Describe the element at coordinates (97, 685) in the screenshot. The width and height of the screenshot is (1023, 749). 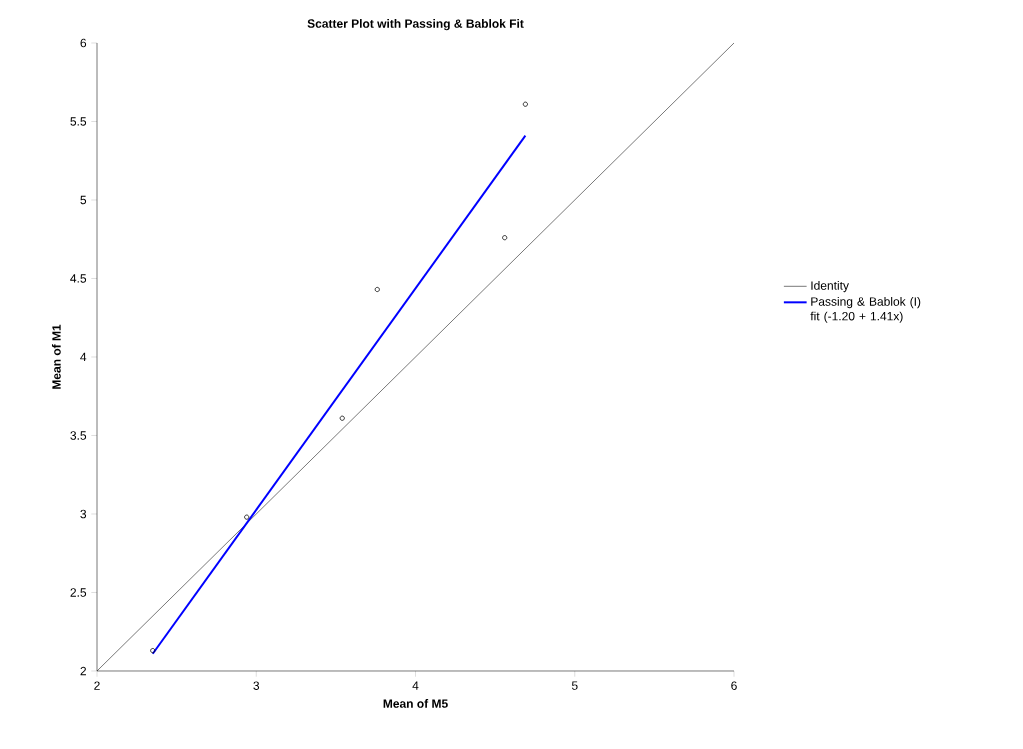
I see `x-tick-label: 2` at that location.